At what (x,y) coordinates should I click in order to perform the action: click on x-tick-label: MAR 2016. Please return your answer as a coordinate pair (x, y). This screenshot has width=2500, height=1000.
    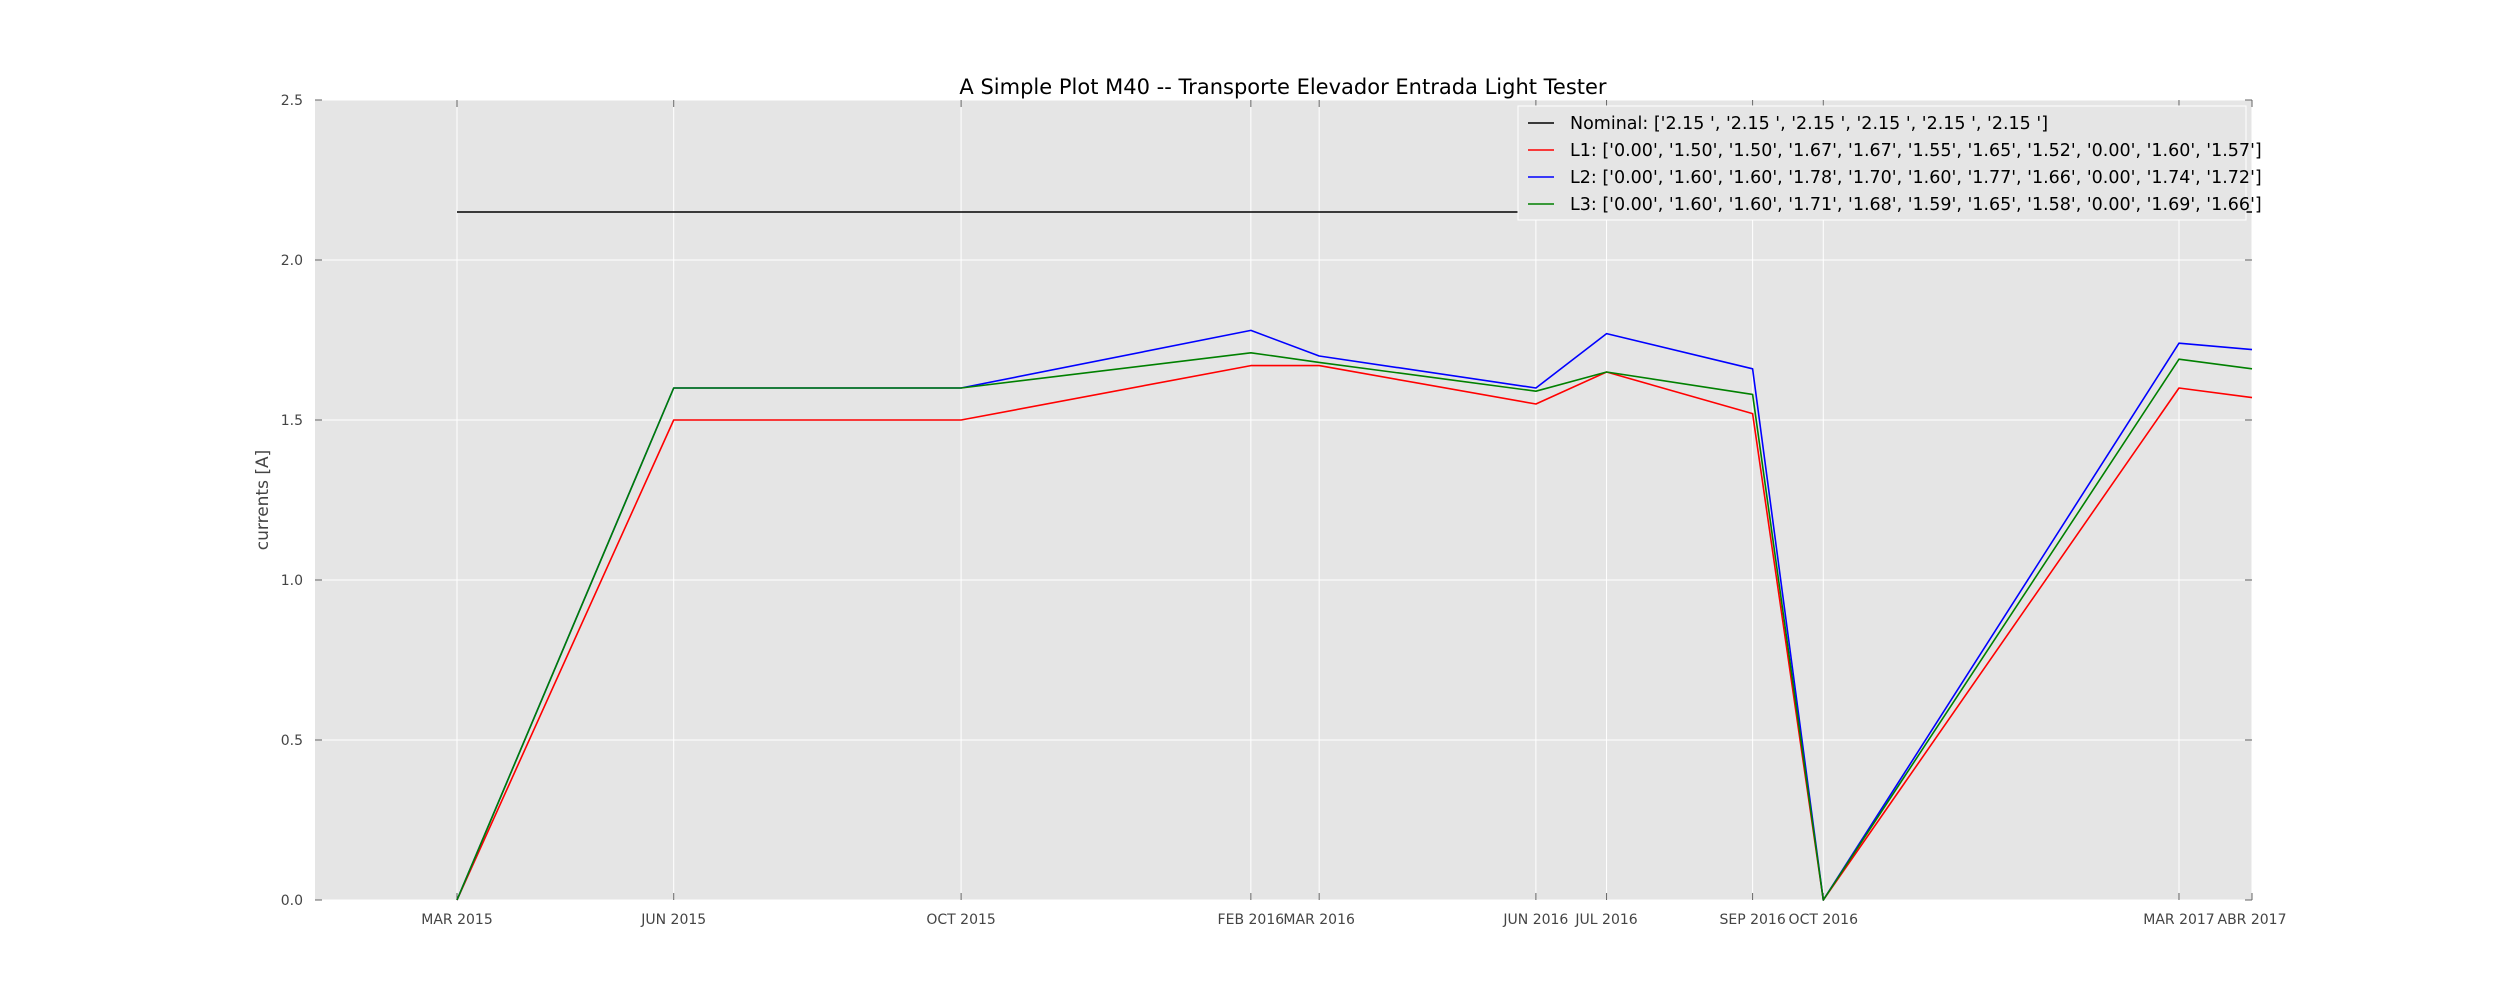
    Looking at the image, I should click on (1319, 920).